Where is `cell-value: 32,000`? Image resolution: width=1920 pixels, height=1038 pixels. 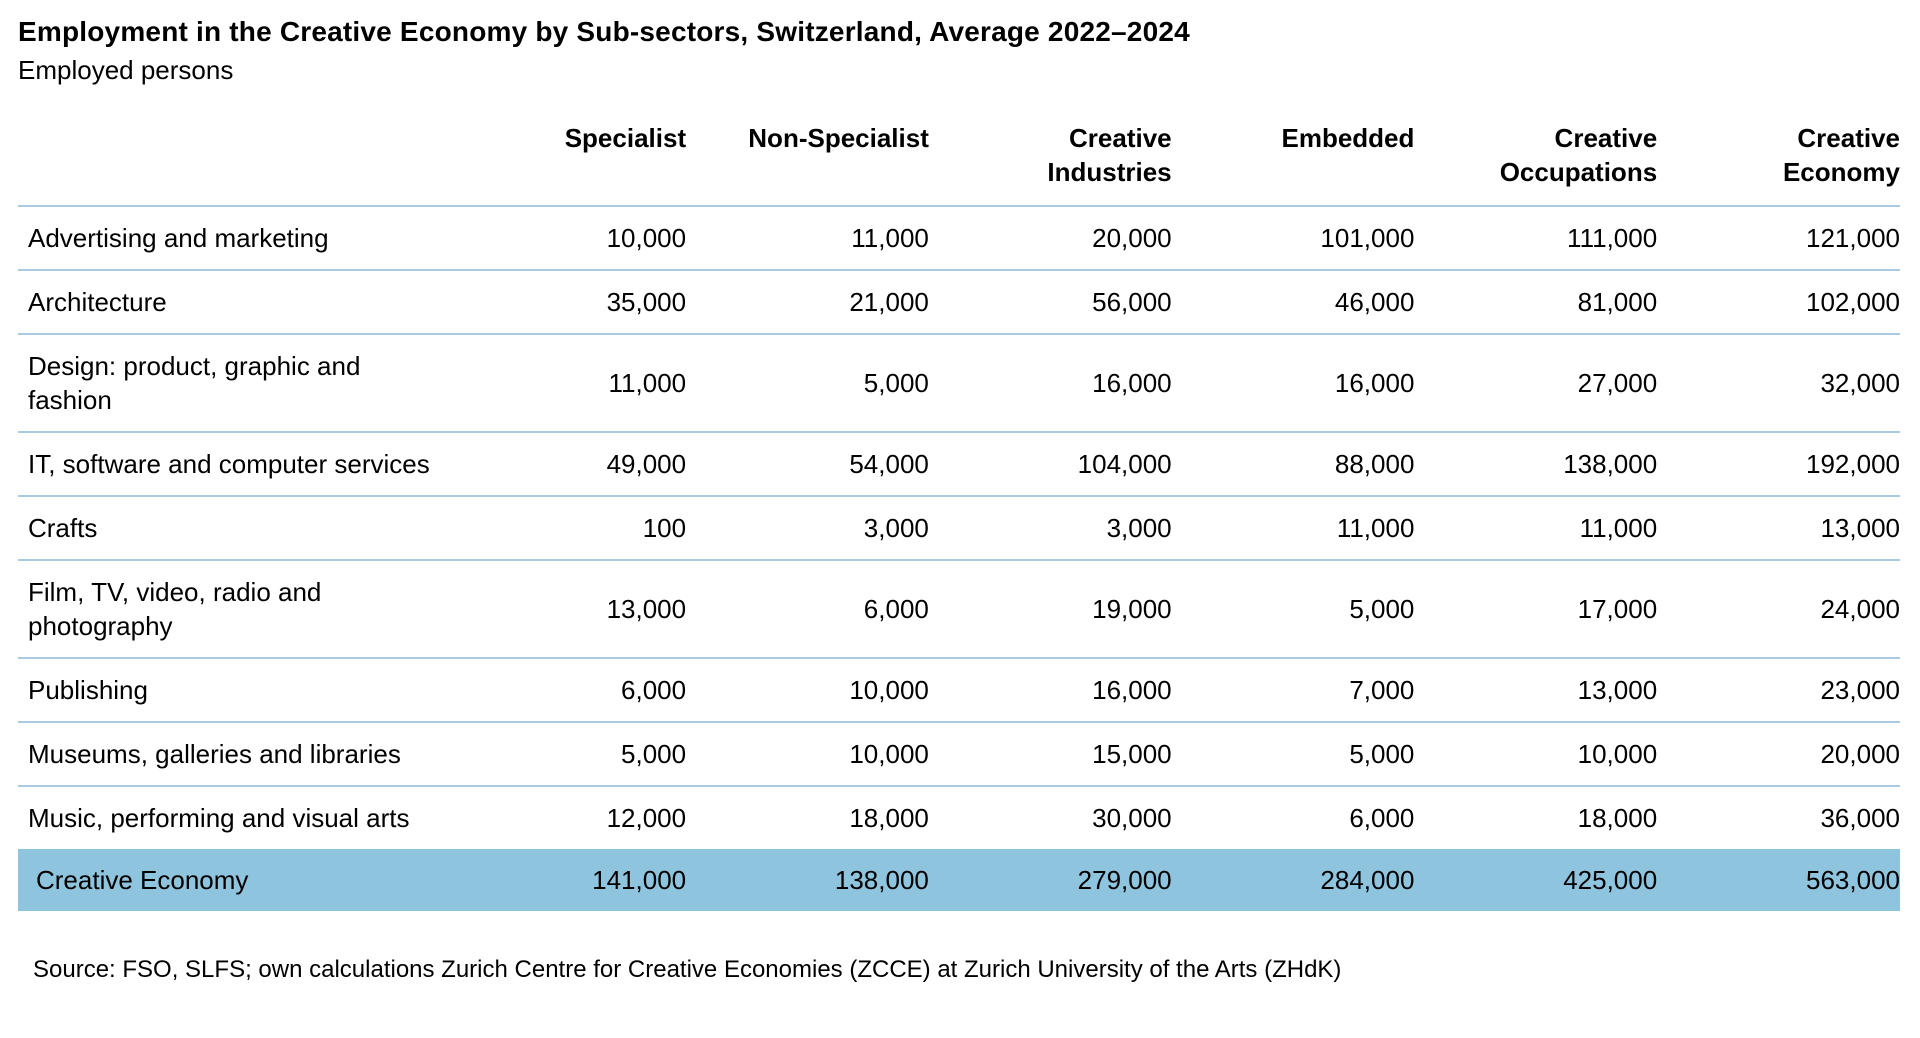 cell-value: 32,000 is located at coordinates (1860, 383).